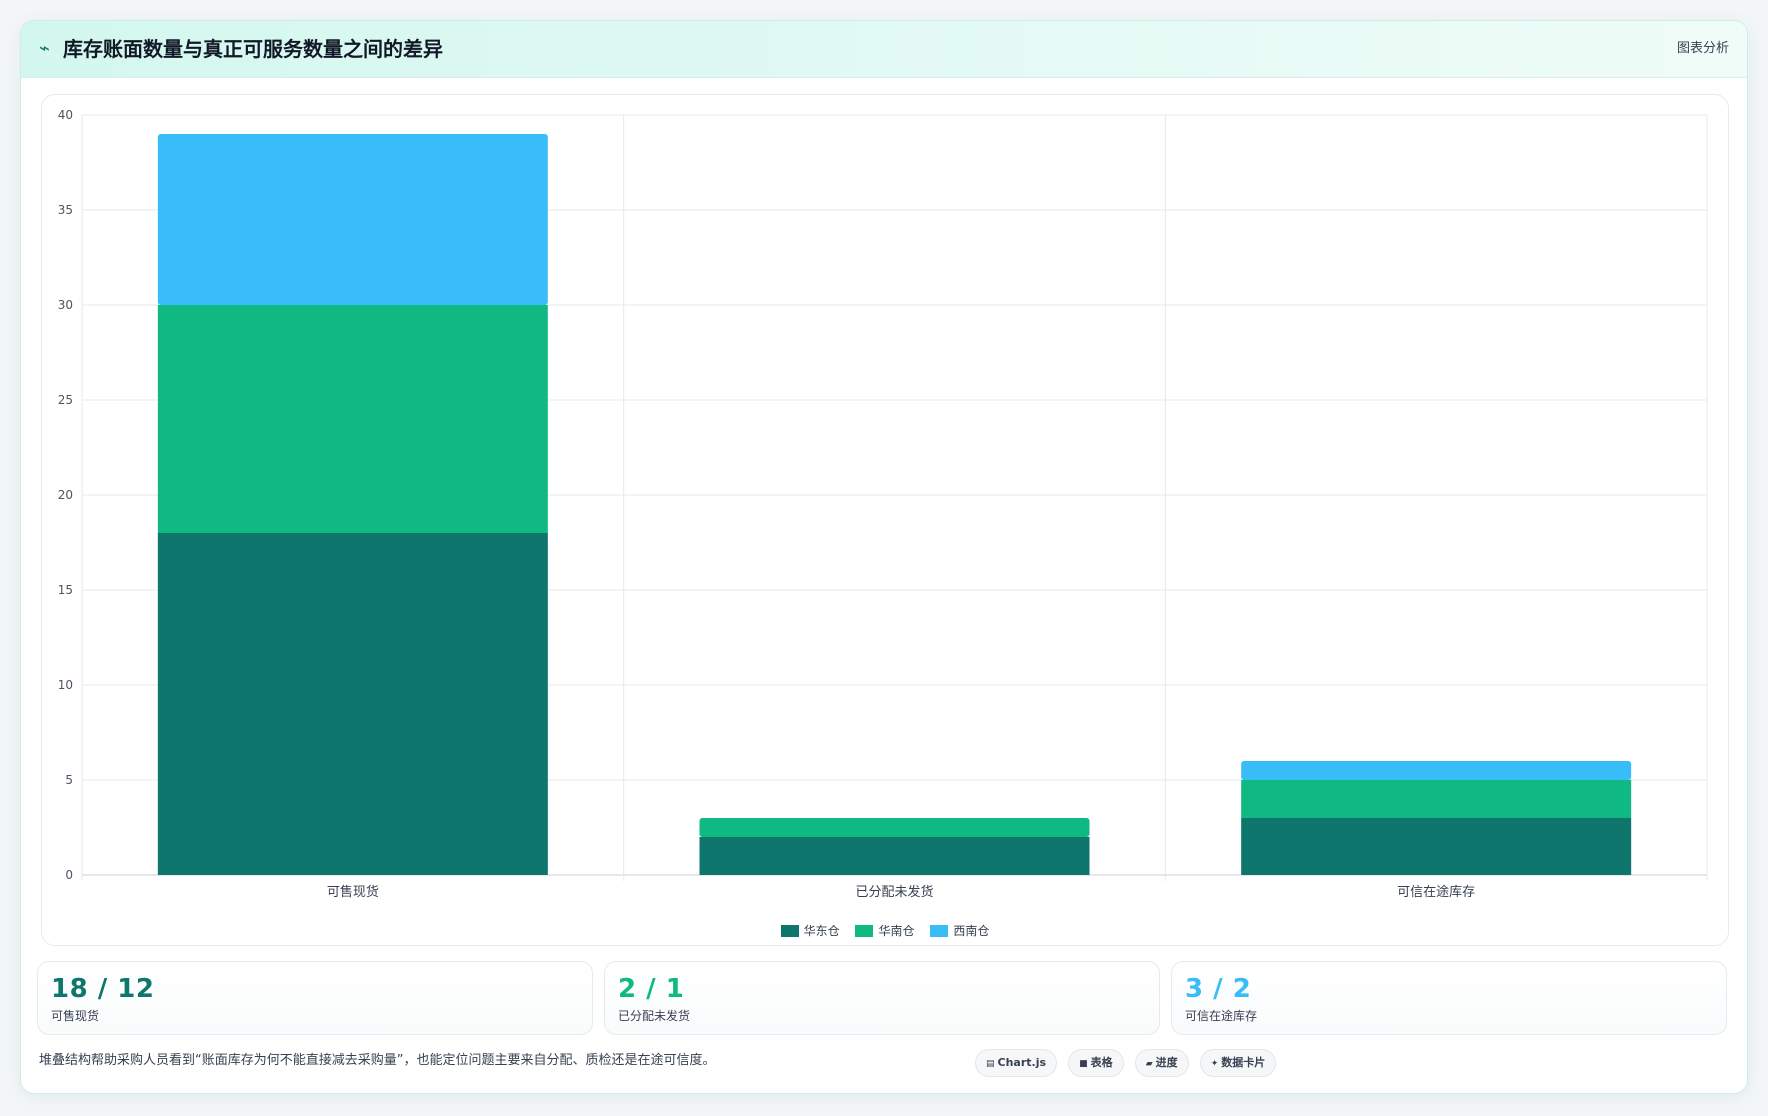 The image size is (1768, 1116). I want to click on chart-analysis-label: 图表分析, so click(1702, 48).